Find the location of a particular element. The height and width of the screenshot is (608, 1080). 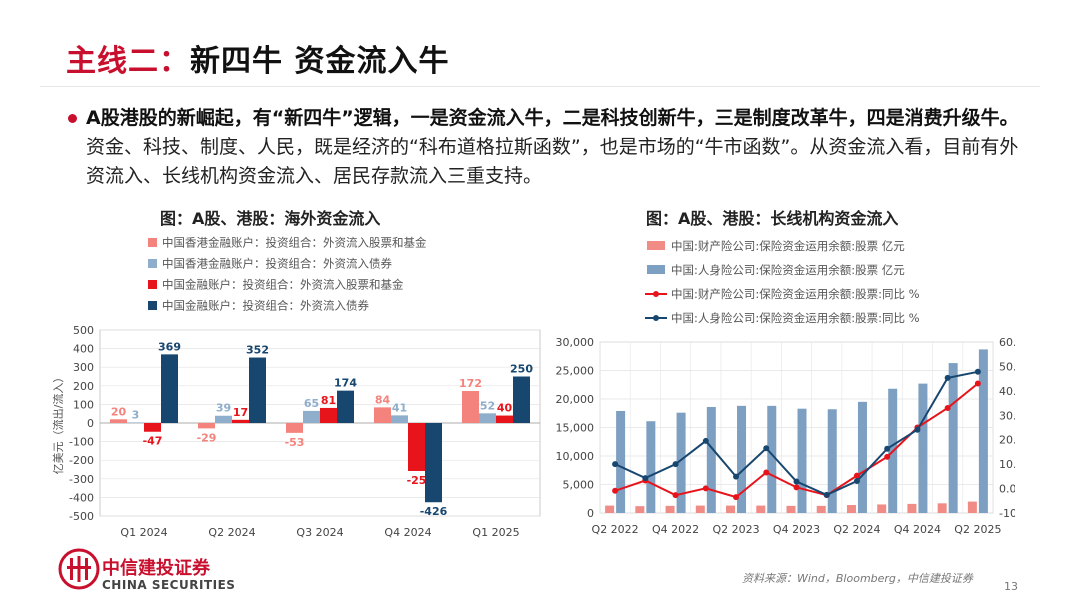

data-label-s1-c4: 52 is located at coordinates (487, 405).